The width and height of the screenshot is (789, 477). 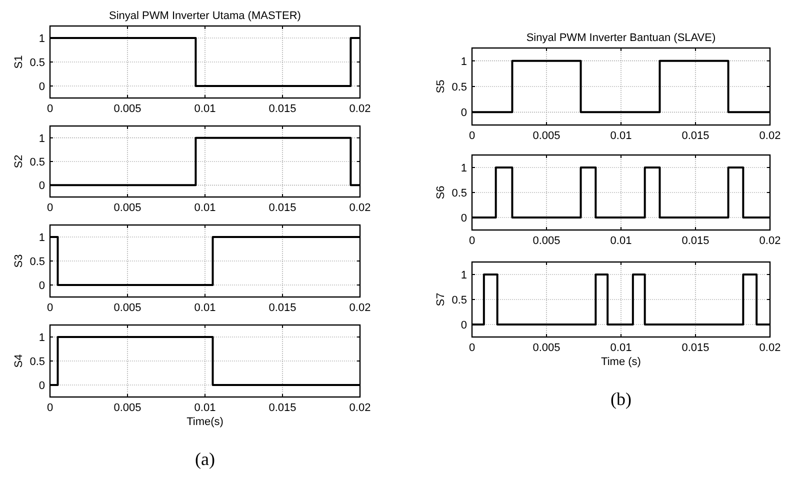 What do you see at coordinates (205, 459) in the screenshot?
I see `text: (a)` at bounding box center [205, 459].